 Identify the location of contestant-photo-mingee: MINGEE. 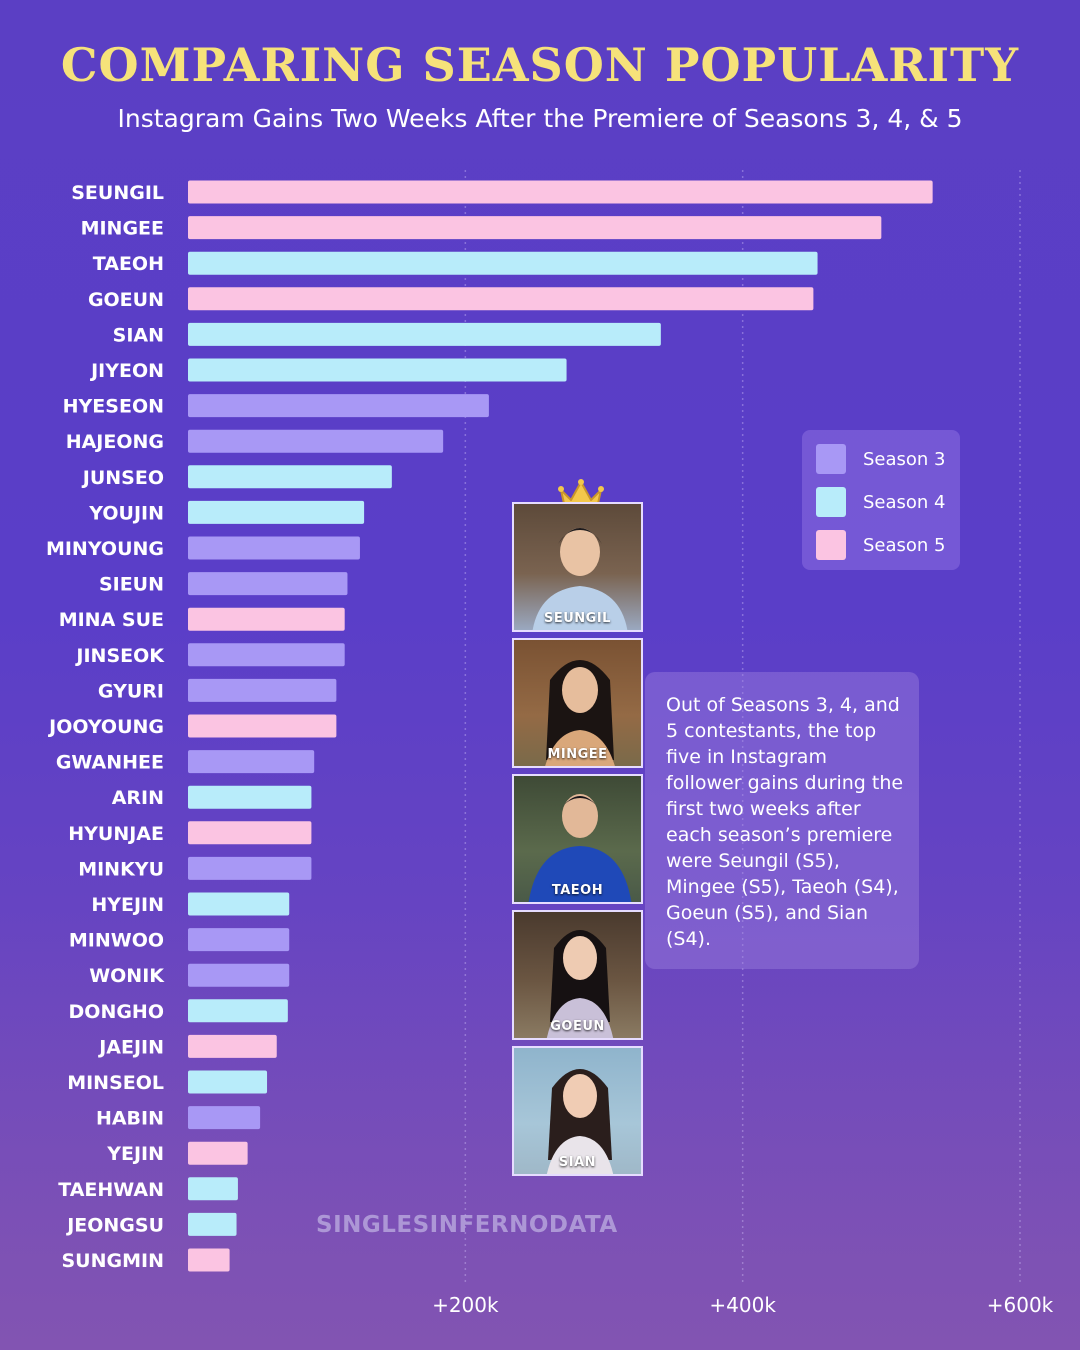
(577, 703).